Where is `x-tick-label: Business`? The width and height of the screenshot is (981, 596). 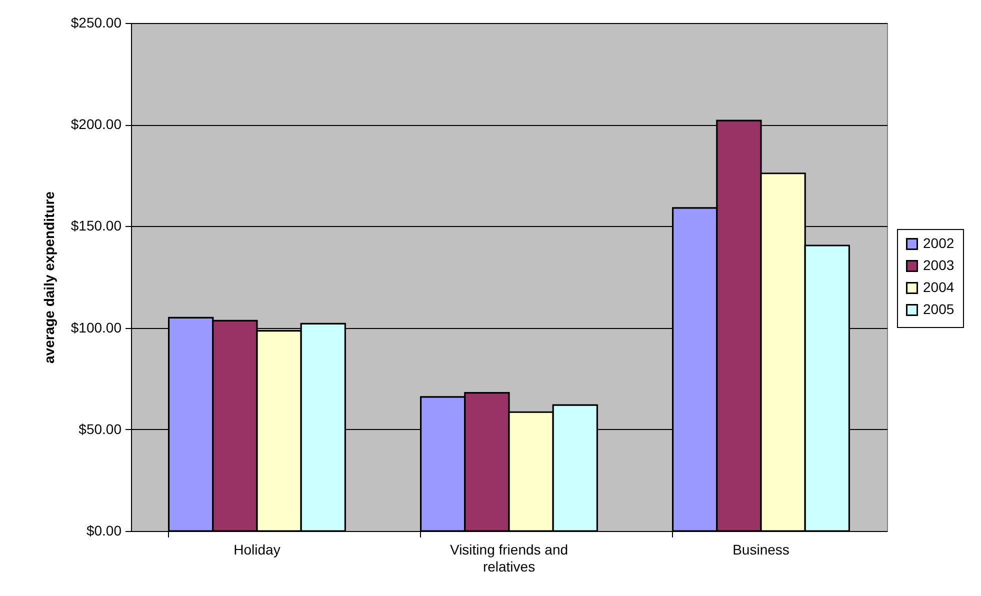
x-tick-label: Business is located at coordinates (761, 550).